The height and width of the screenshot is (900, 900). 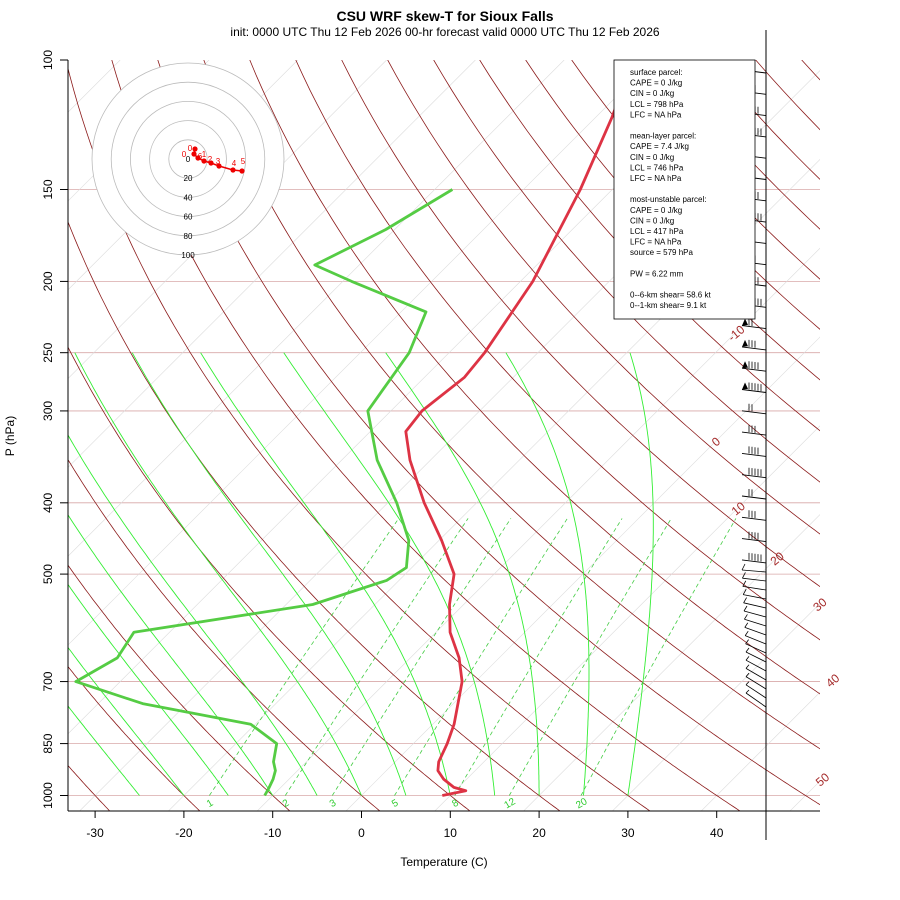 What do you see at coordinates (234, 163) in the screenshot?
I see `hodograph-point-label: 4` at bounding box center [234, 163].